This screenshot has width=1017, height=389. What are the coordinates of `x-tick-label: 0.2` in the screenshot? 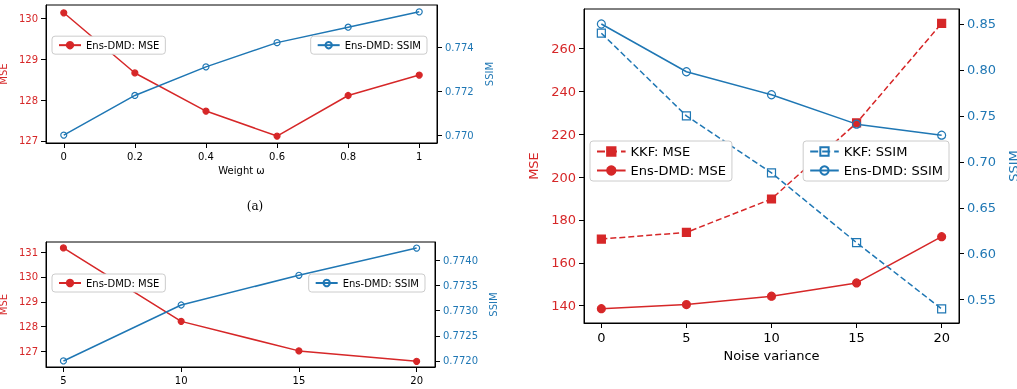 It's located at (134, 156).